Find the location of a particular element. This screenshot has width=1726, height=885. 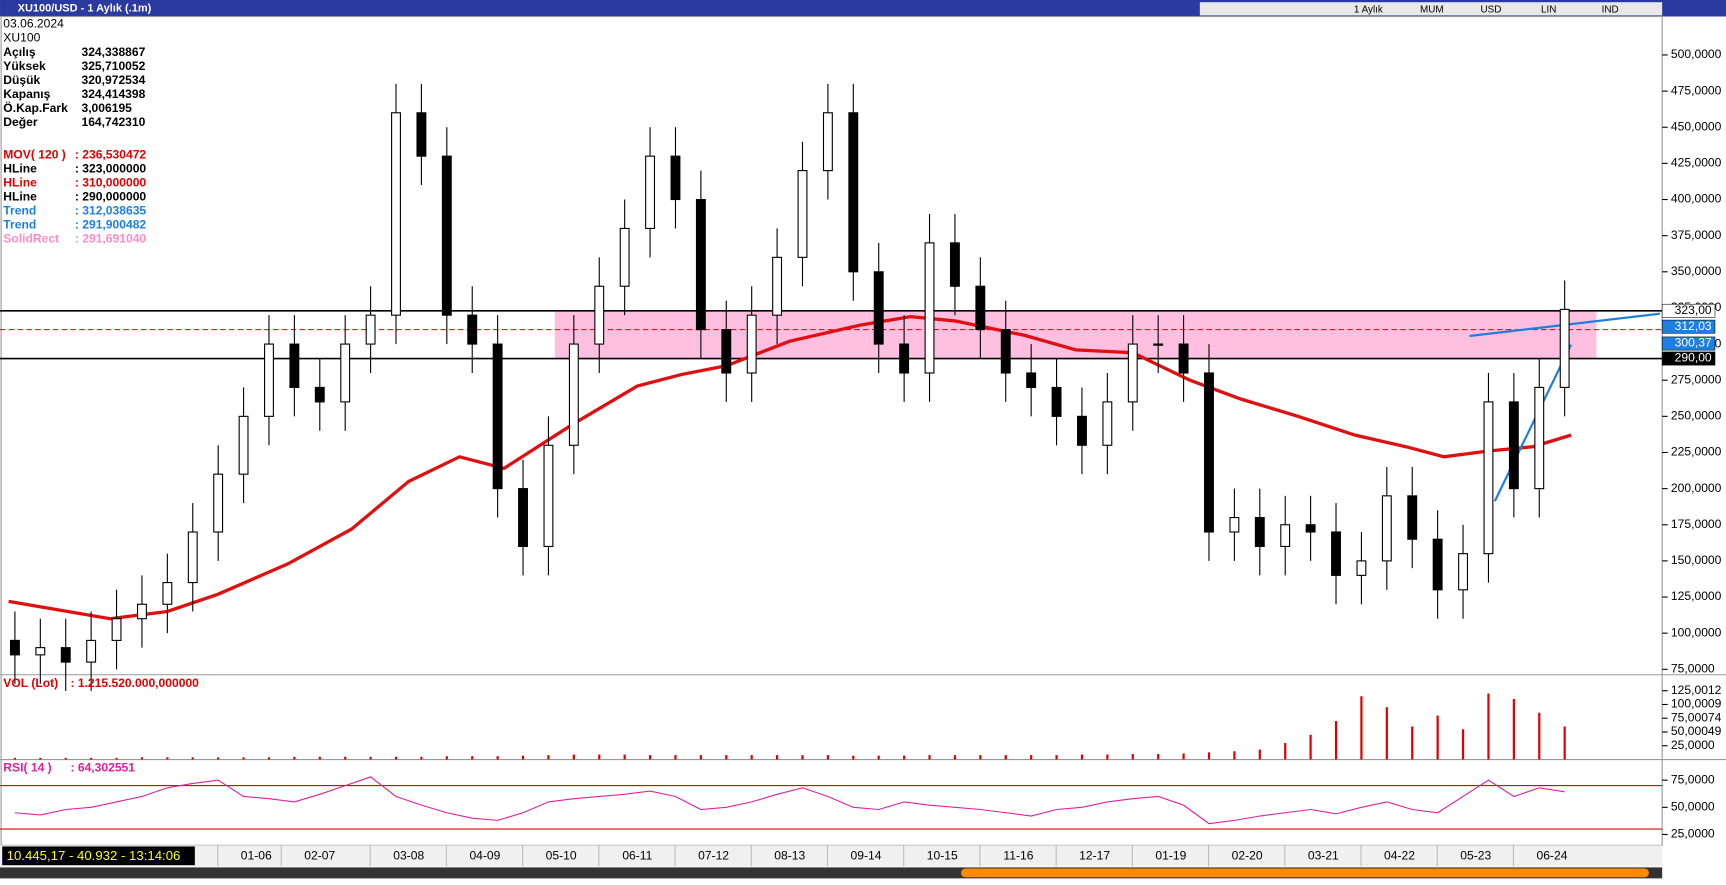

indicator-value: : 236,530472 is located at coordinates (111, 154).